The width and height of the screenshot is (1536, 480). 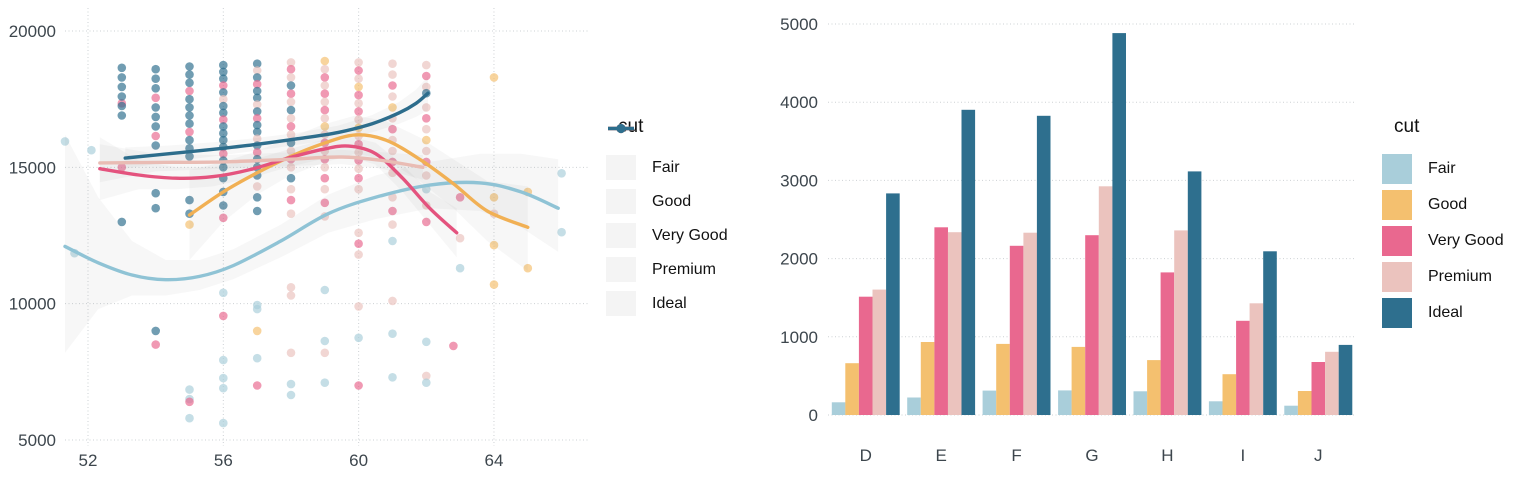 What do you see at coordinates (1016, 455) in the screenshot?
I see `x-axis-tick-label: F` at bounding box center [1016, 455].